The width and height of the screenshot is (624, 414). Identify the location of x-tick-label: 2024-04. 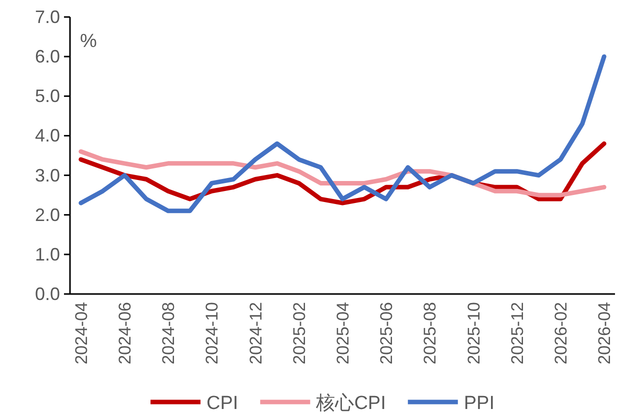
(81, 333).